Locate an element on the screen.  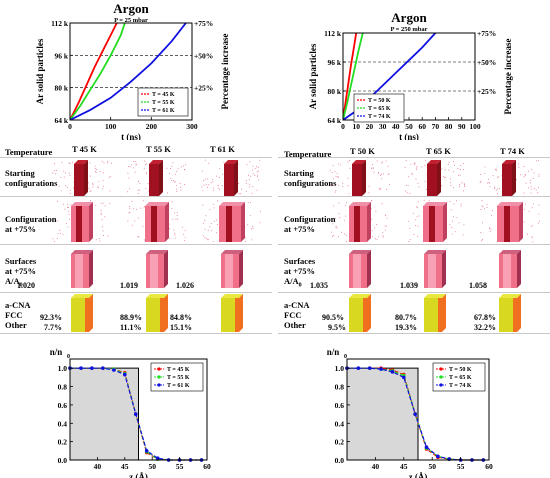
y2-tick-label: +25% is located at coordinates (486, 91).